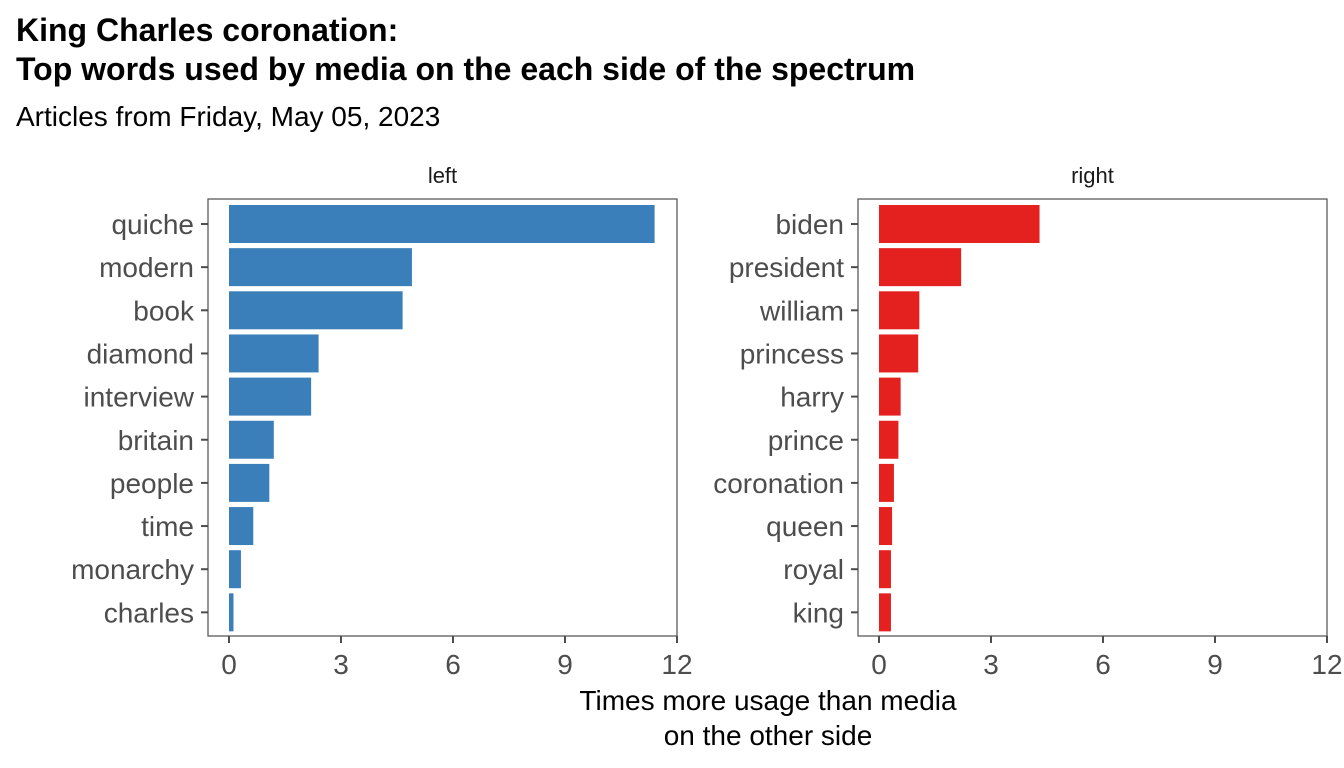  Describe the element at coordinates (1092, 175) in the screenshot. I see `facet-strip-label: right` at that location.